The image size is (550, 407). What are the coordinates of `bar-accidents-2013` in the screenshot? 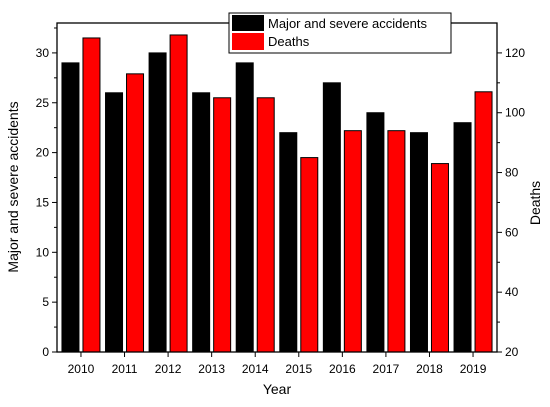 It's located at (201, 222).